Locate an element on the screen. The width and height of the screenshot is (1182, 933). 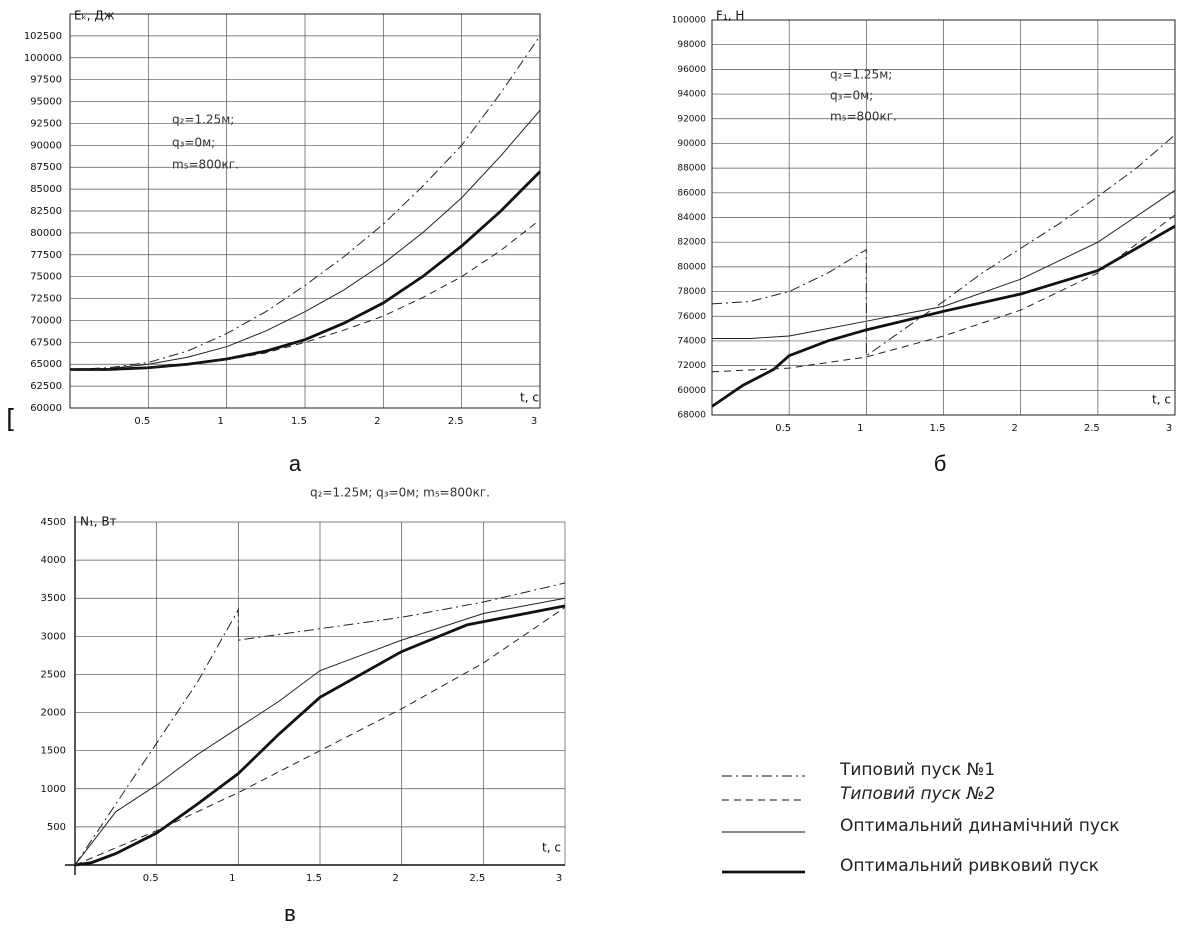
y-tick-label: 68000 is located at coordinates (691, 416).